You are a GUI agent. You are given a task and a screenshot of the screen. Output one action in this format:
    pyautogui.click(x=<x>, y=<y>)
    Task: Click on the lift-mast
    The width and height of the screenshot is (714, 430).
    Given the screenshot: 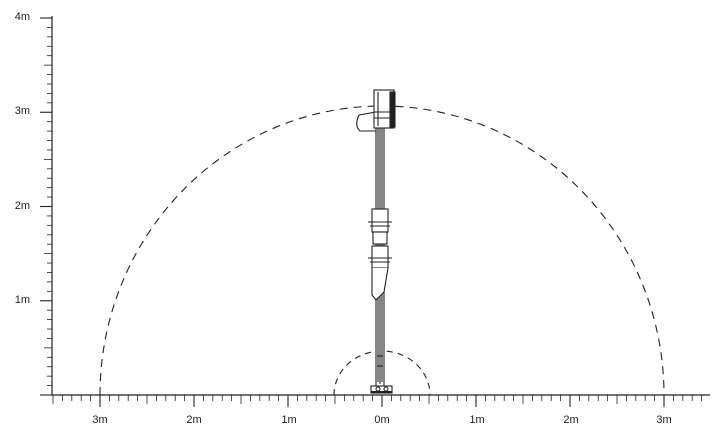 What is the action you would take?
    pyautogui.click(x=376, y=241)
    